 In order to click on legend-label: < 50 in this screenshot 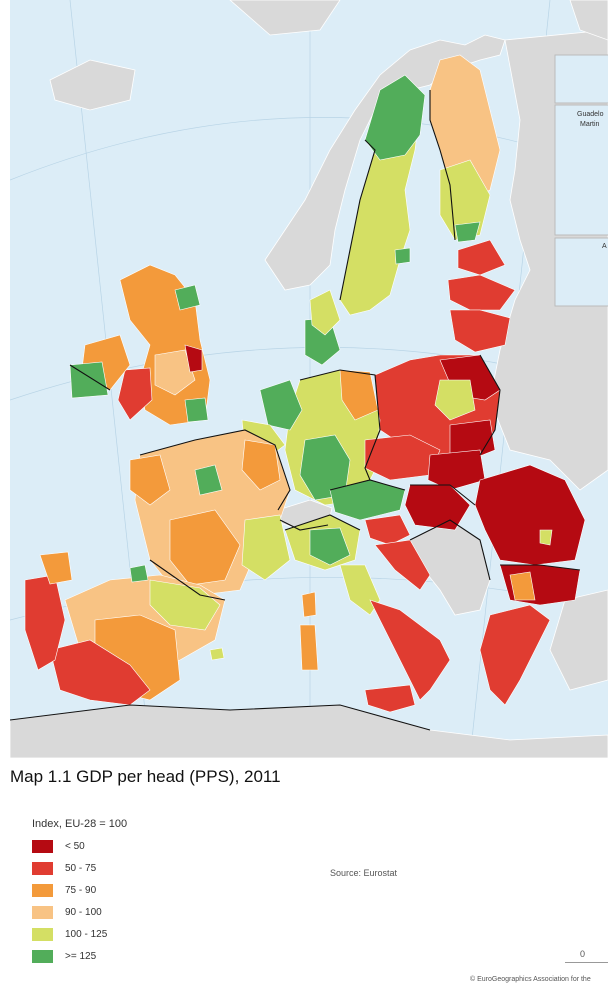, I will do `click(75, 846)`.